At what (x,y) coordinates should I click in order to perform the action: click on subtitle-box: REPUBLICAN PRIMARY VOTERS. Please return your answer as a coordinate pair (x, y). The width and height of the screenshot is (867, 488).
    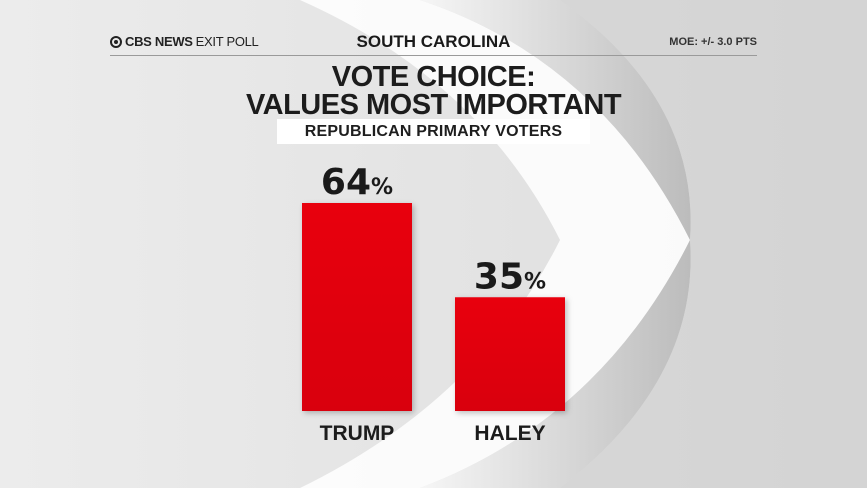
    Looking at the image, I should click on (433, 131).